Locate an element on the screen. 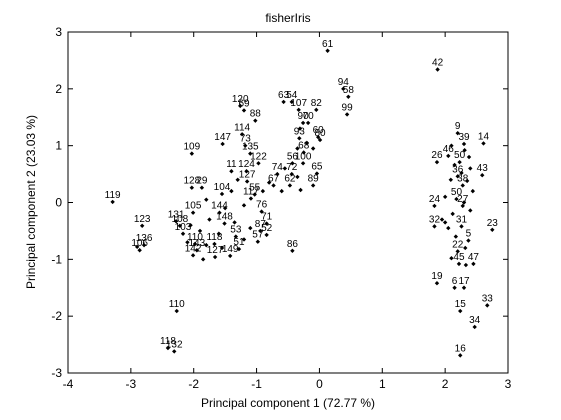 This screenshot has height=420, width=561. x-tick-label: -1 is located at coordinates (256, 384).